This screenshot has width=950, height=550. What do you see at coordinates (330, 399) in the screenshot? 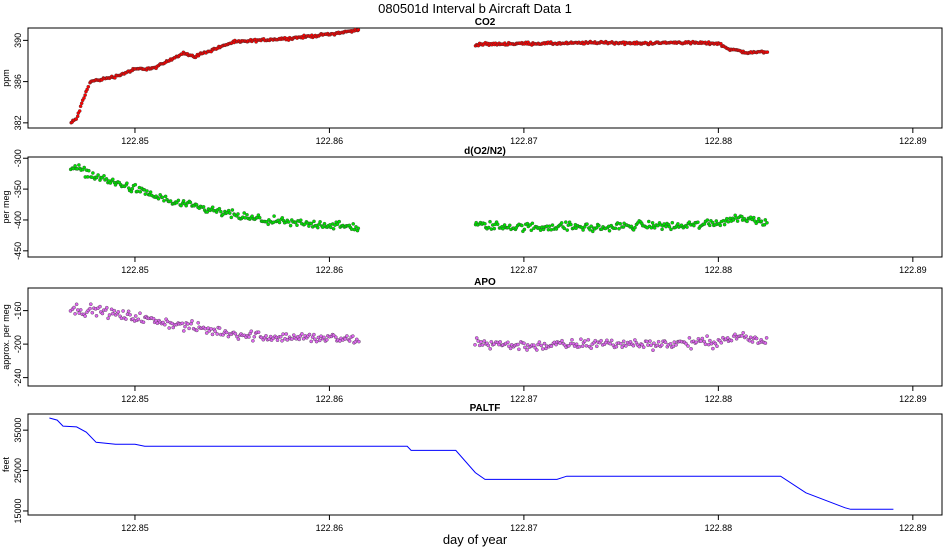
I see `apo-x-tick-label: 122.86` at bounding box center [330, 399].